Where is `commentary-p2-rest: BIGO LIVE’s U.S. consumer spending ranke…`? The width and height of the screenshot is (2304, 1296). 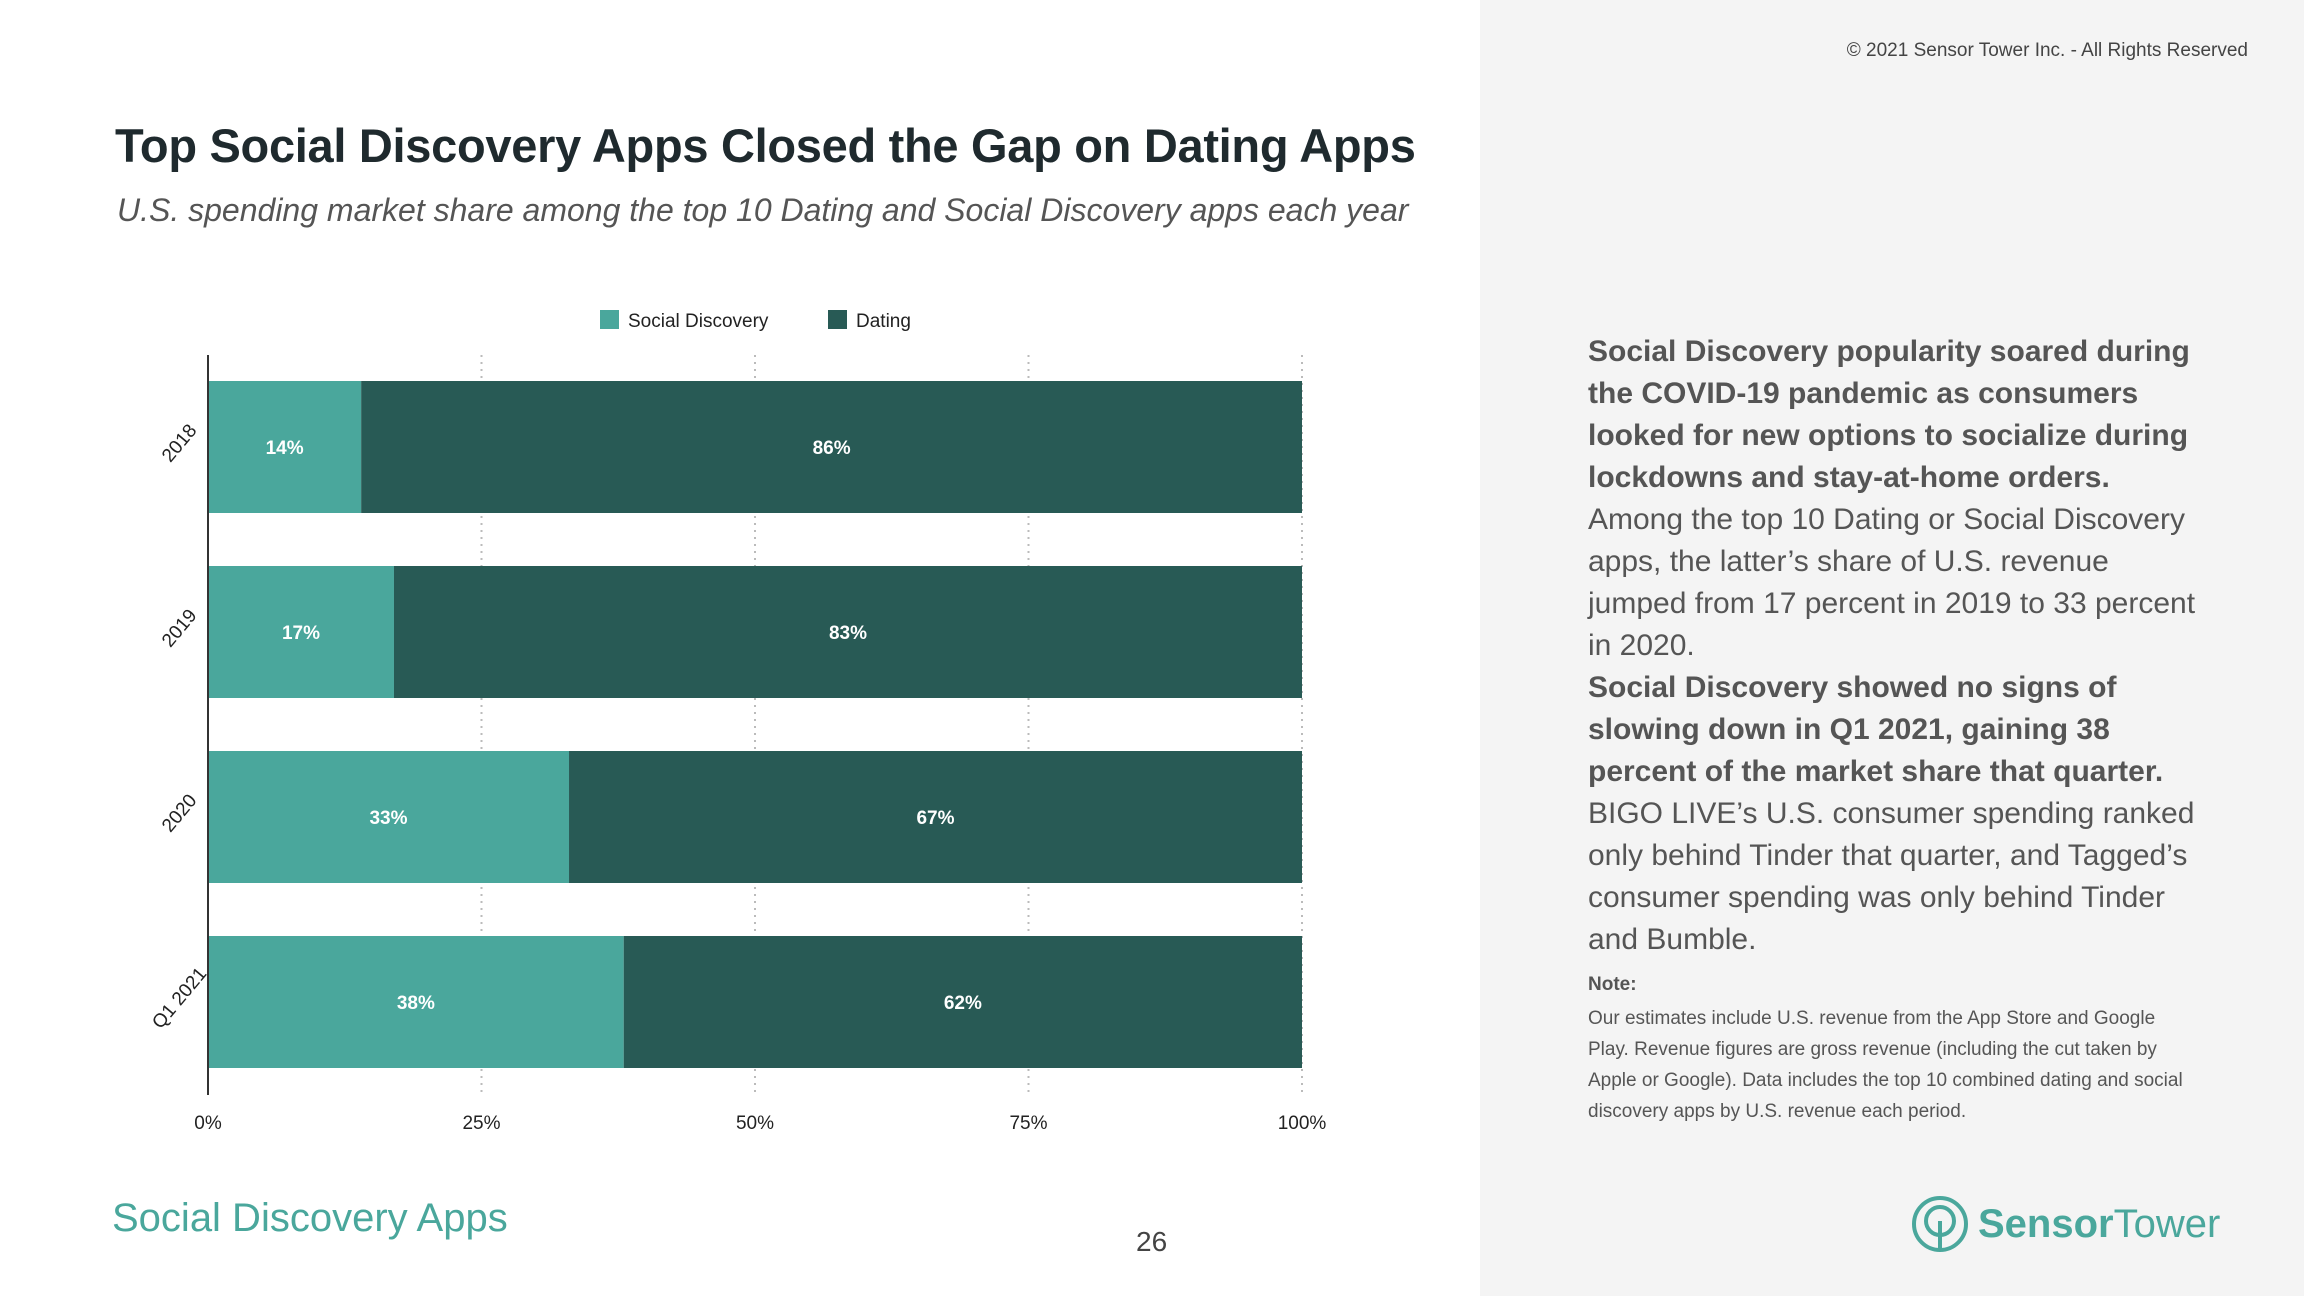 commentary-p2-rest: BIGO LIVE’s U.S. consumer spending ranke… is located at coordinates (1891, 876).